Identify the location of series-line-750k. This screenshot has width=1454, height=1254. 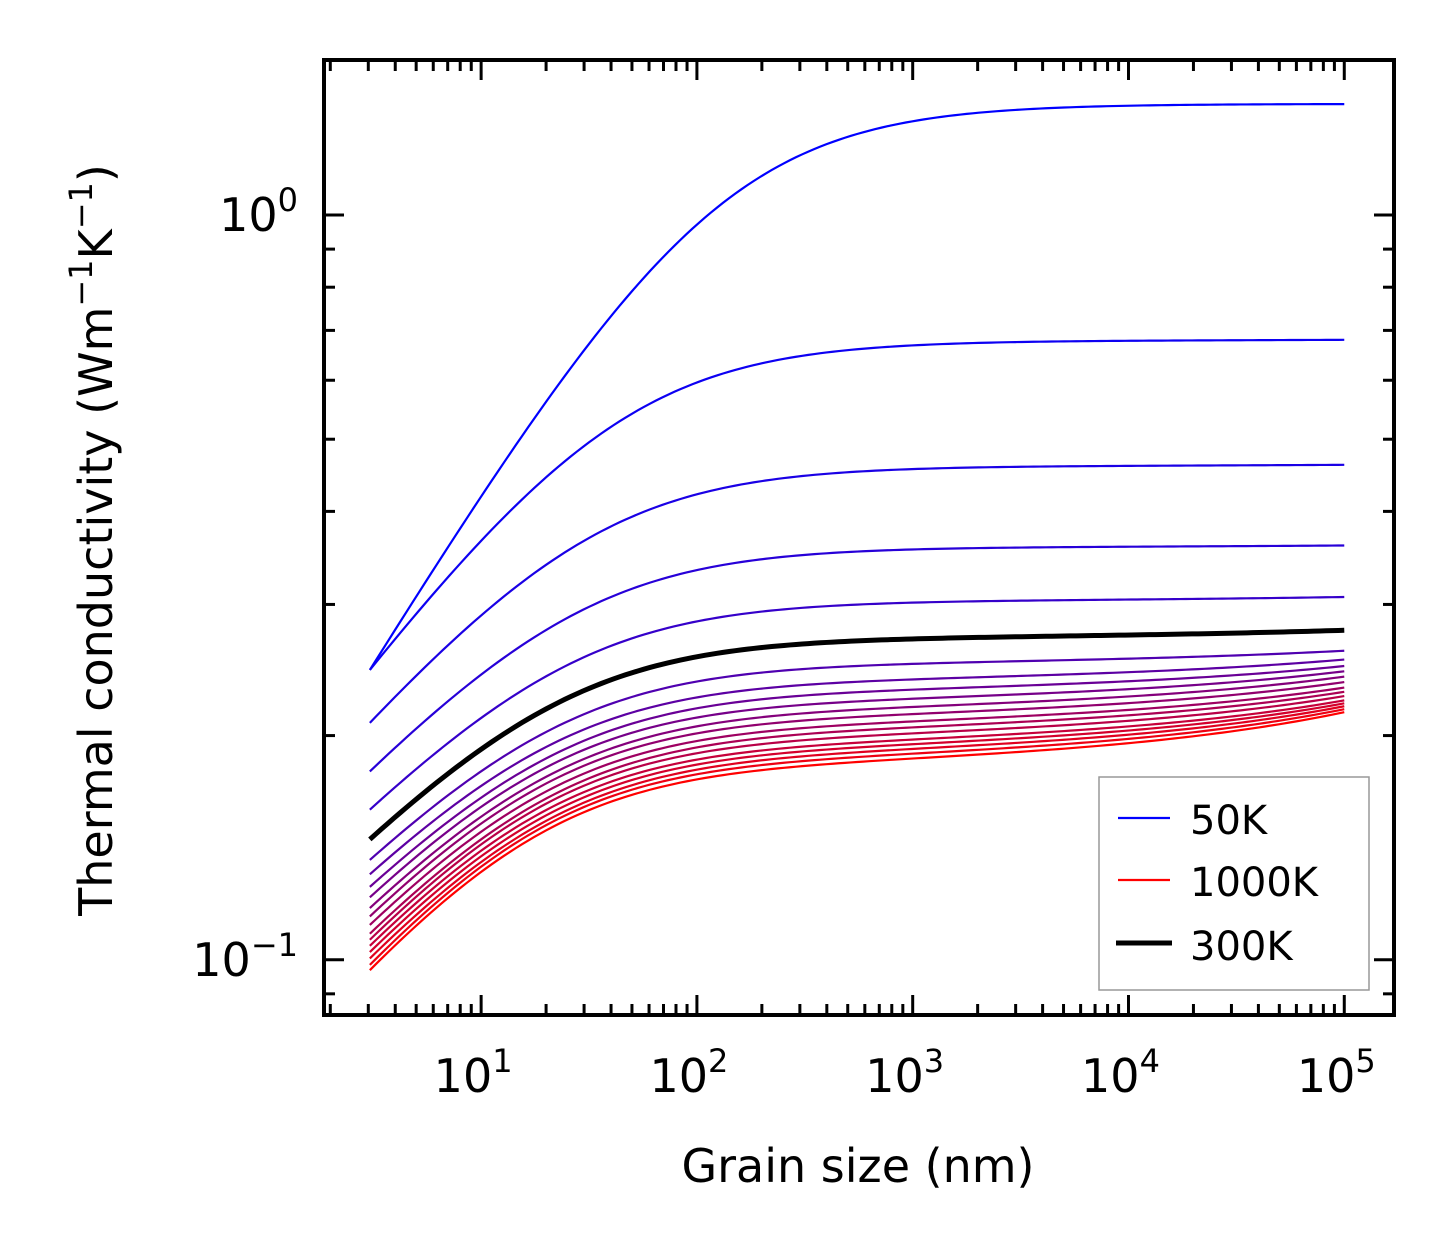
(857, 817).